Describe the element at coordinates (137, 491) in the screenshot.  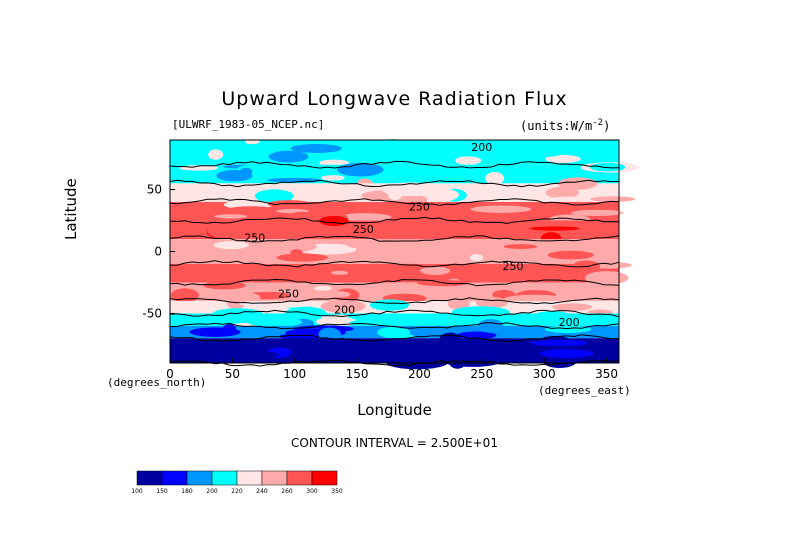
I see `colorbar-label: 100` at that location.